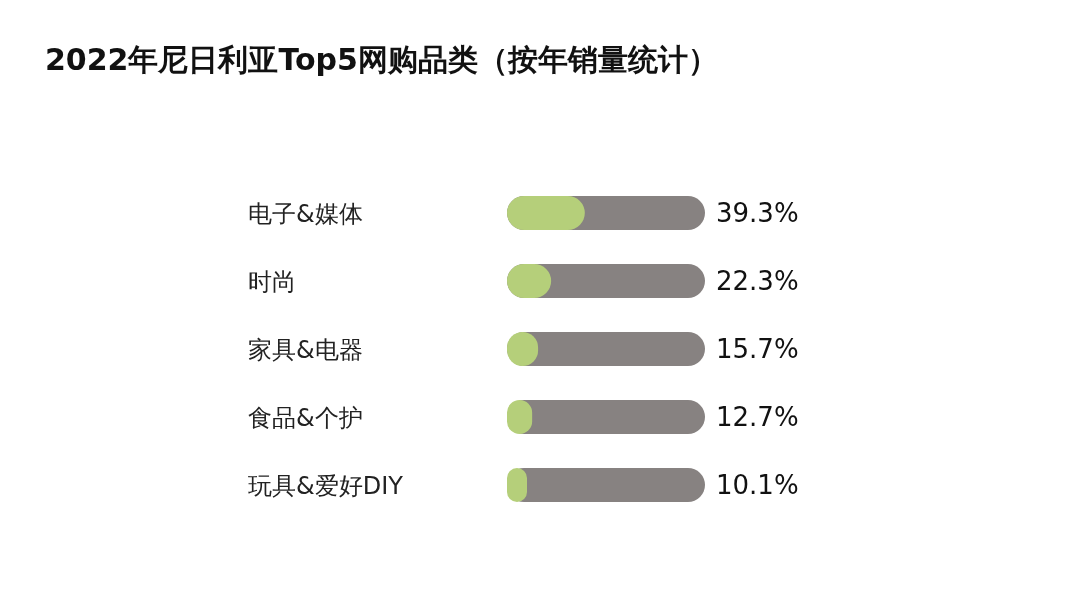 This screenshot has height=608, width=1080. Describe the element at coordinates (757, 485) in the screenshot. I see `data-label: 10.1%` at that location.